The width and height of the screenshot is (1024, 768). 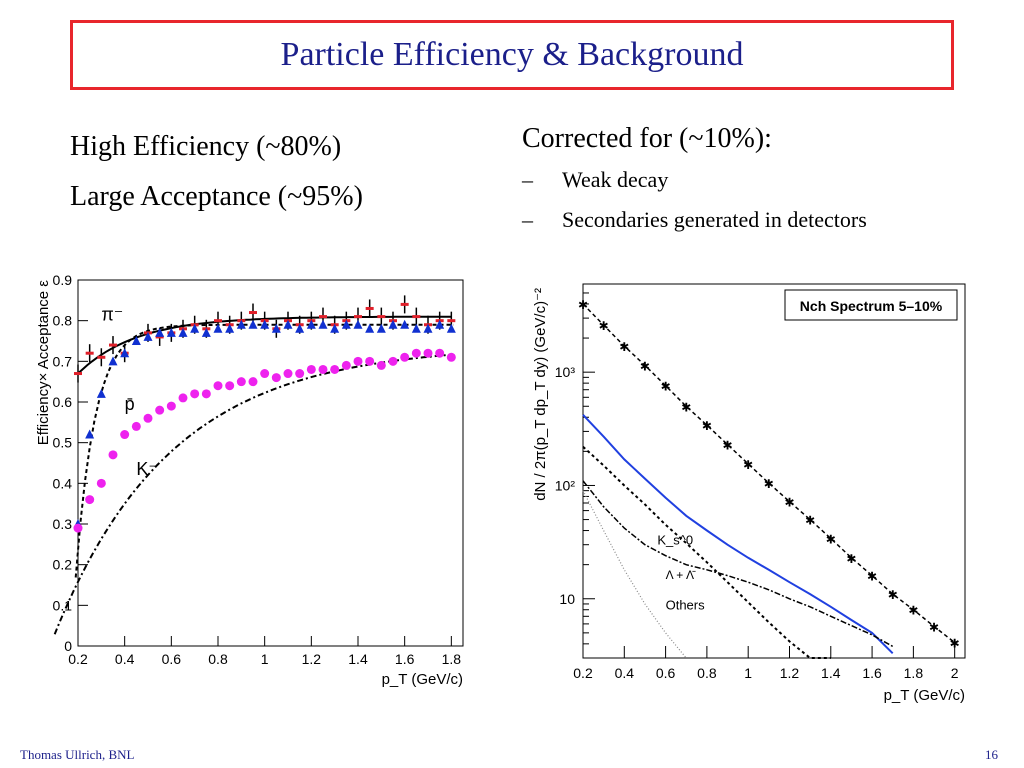 I want to click on y-tick-label: 0.7, so click(x=63, y=361).